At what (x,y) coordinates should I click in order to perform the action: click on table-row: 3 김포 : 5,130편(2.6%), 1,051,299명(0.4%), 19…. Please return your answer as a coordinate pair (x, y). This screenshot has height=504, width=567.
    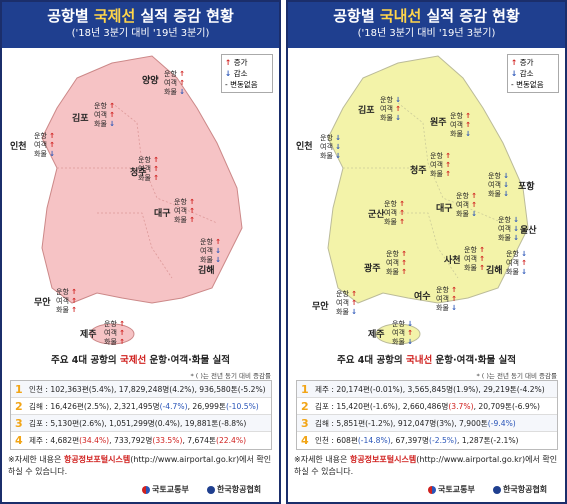
    Looking at the image, I should click on (141, 423).